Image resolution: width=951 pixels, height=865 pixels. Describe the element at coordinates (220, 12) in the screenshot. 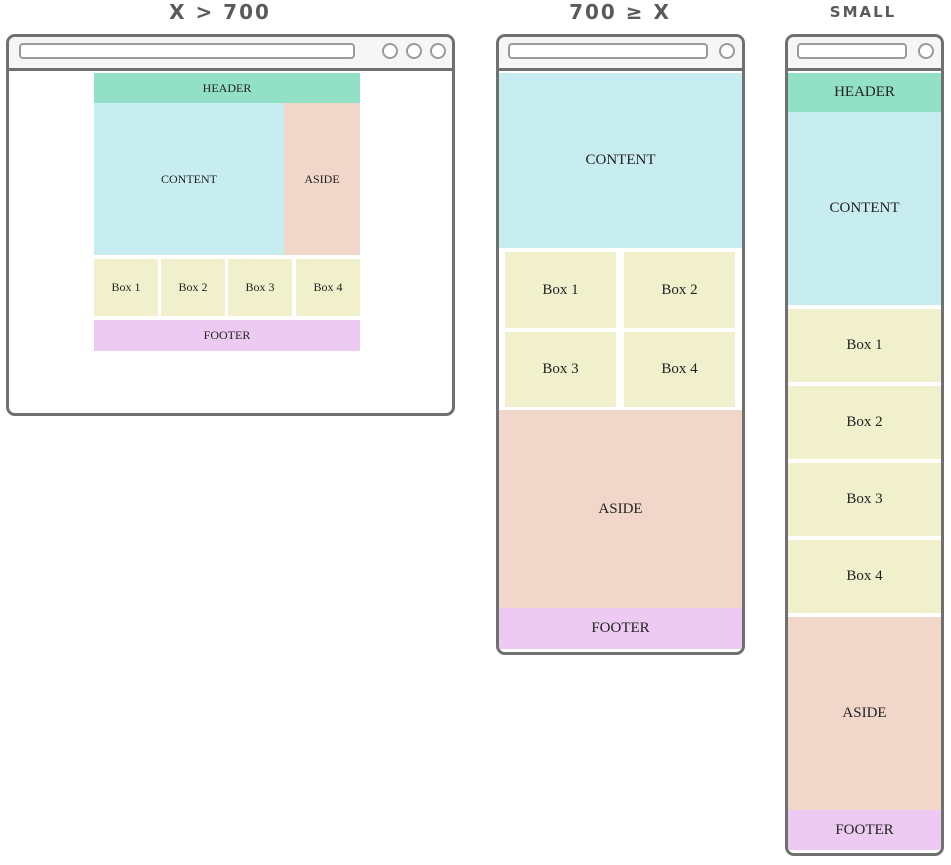

I see `title-large: X > 700` at that location.